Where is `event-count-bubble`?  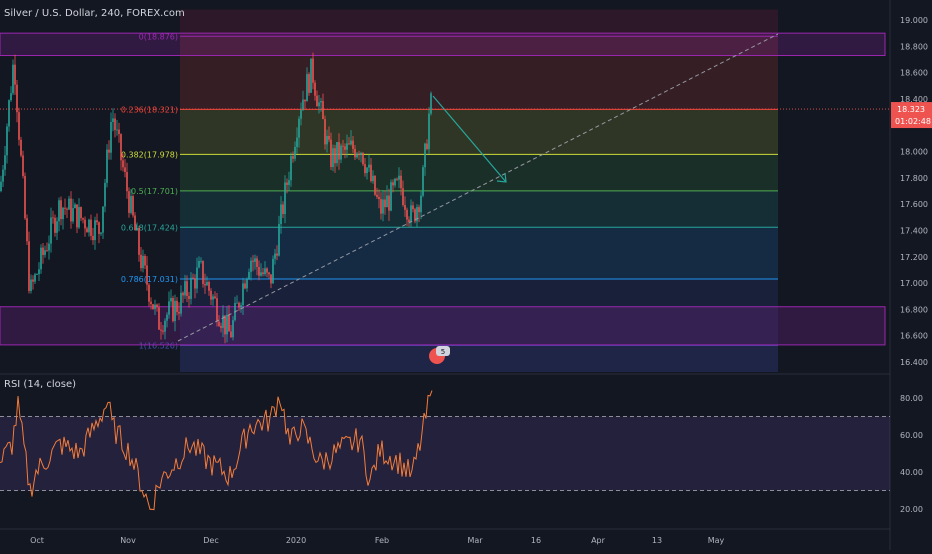
event-count-bubble is located at coordinates (443, 351).